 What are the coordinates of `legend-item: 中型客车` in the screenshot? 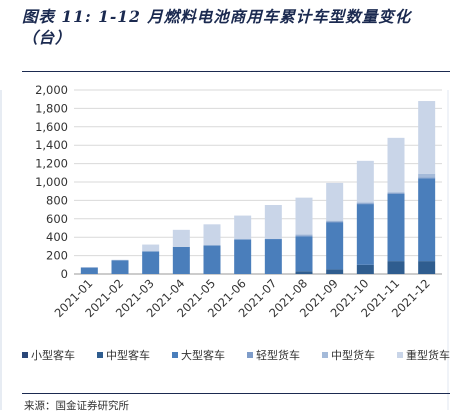 It's located at (123, 355).